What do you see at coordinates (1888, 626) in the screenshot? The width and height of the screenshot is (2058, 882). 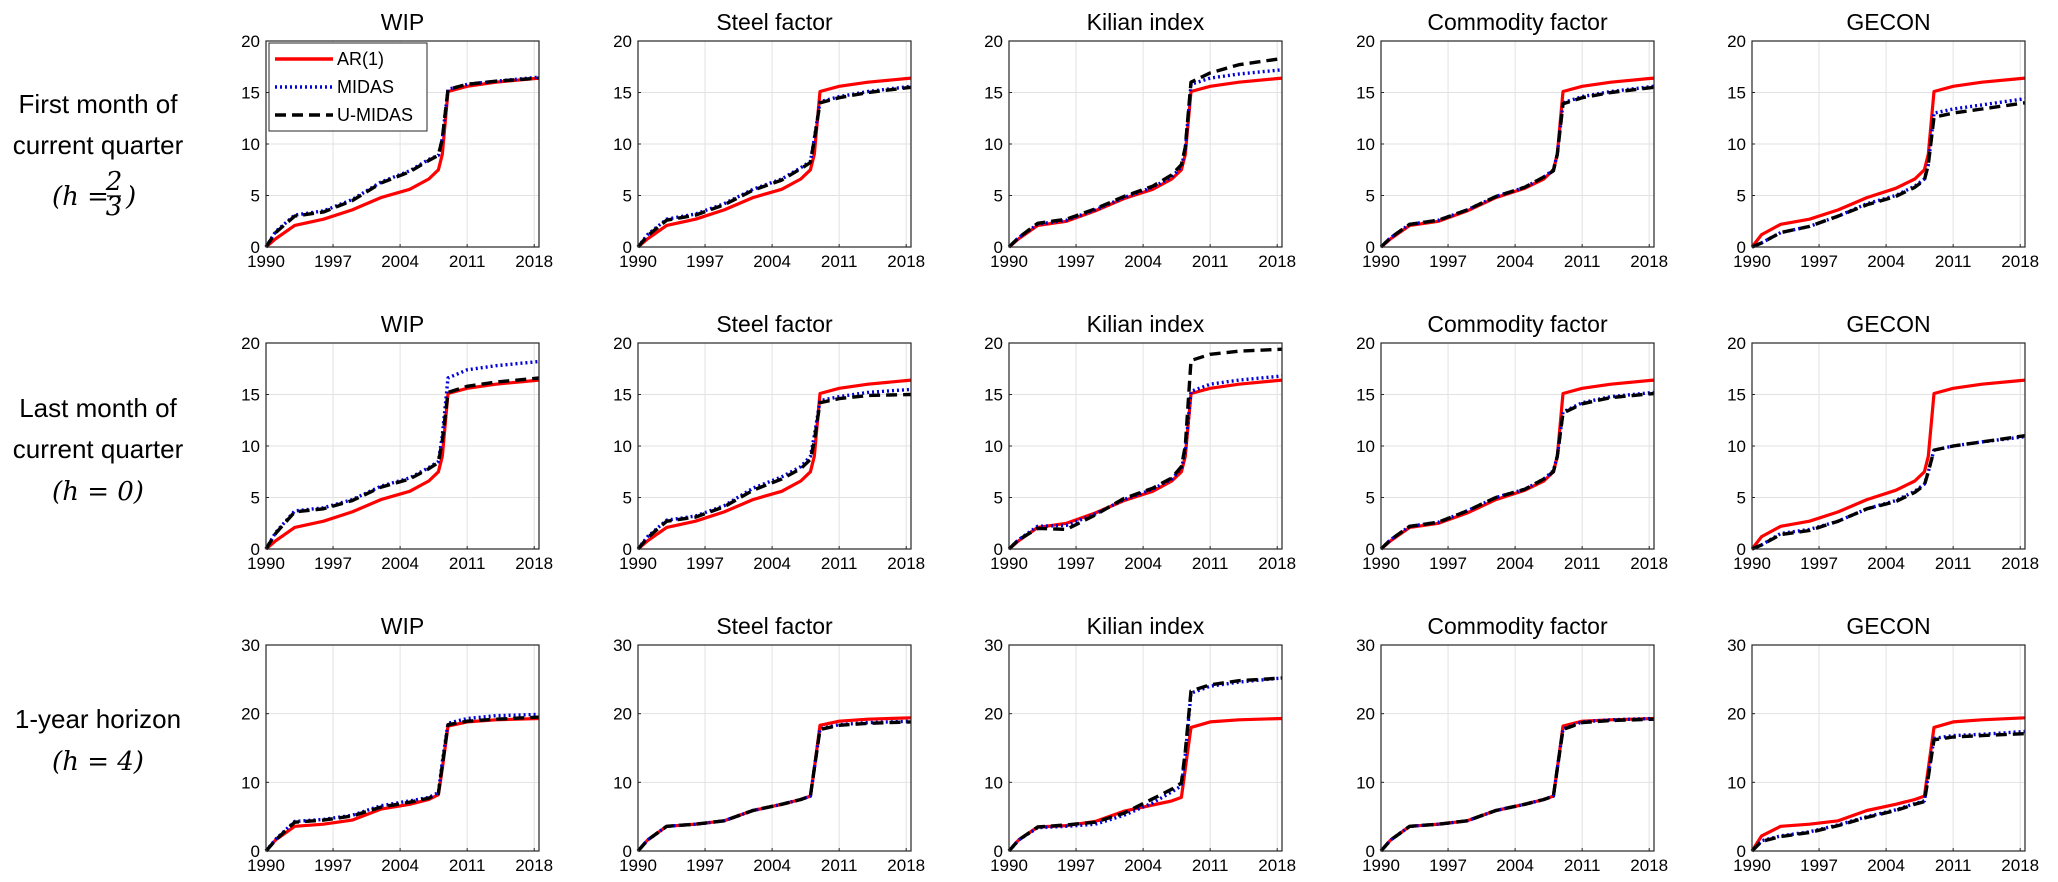 I see `panel-title: GECON` at bounding box center [1888, 626].